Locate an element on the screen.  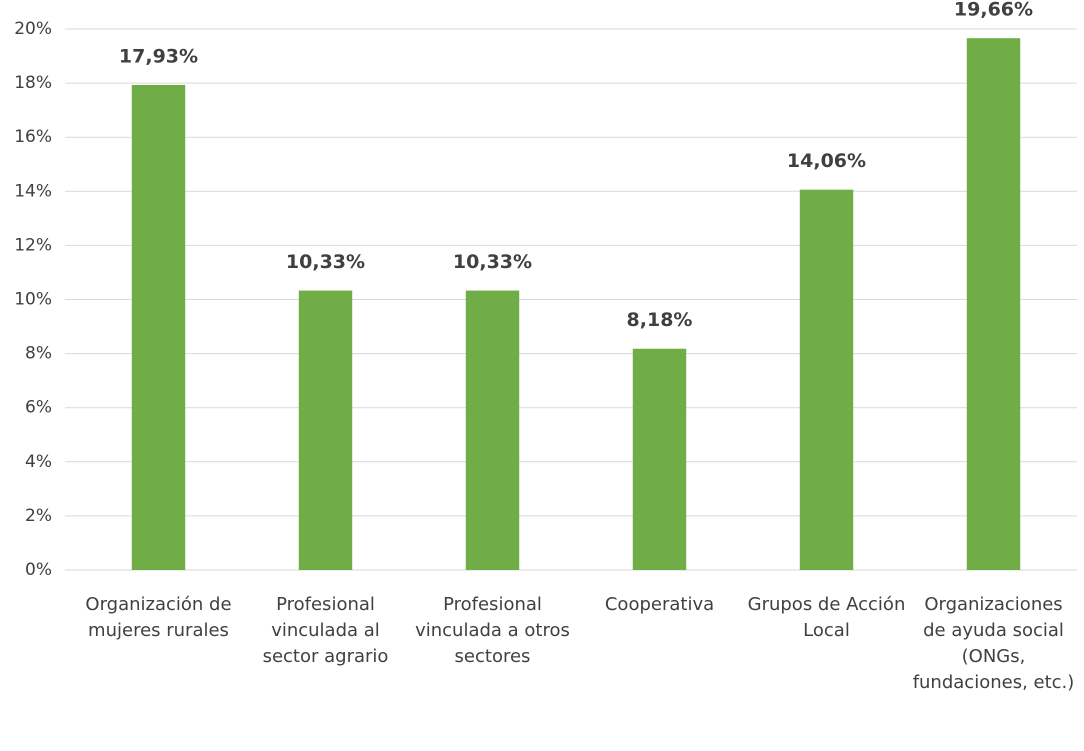
y-tick-label: 4% is located at coordinates (38, 462).